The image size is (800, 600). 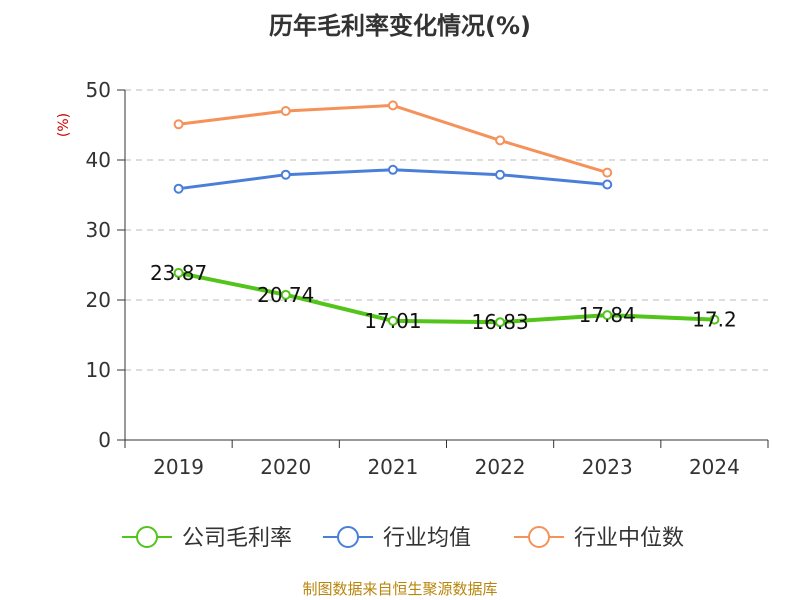 I want to click on x-tick-label-2023: 2023, so click(x=607, y=467).